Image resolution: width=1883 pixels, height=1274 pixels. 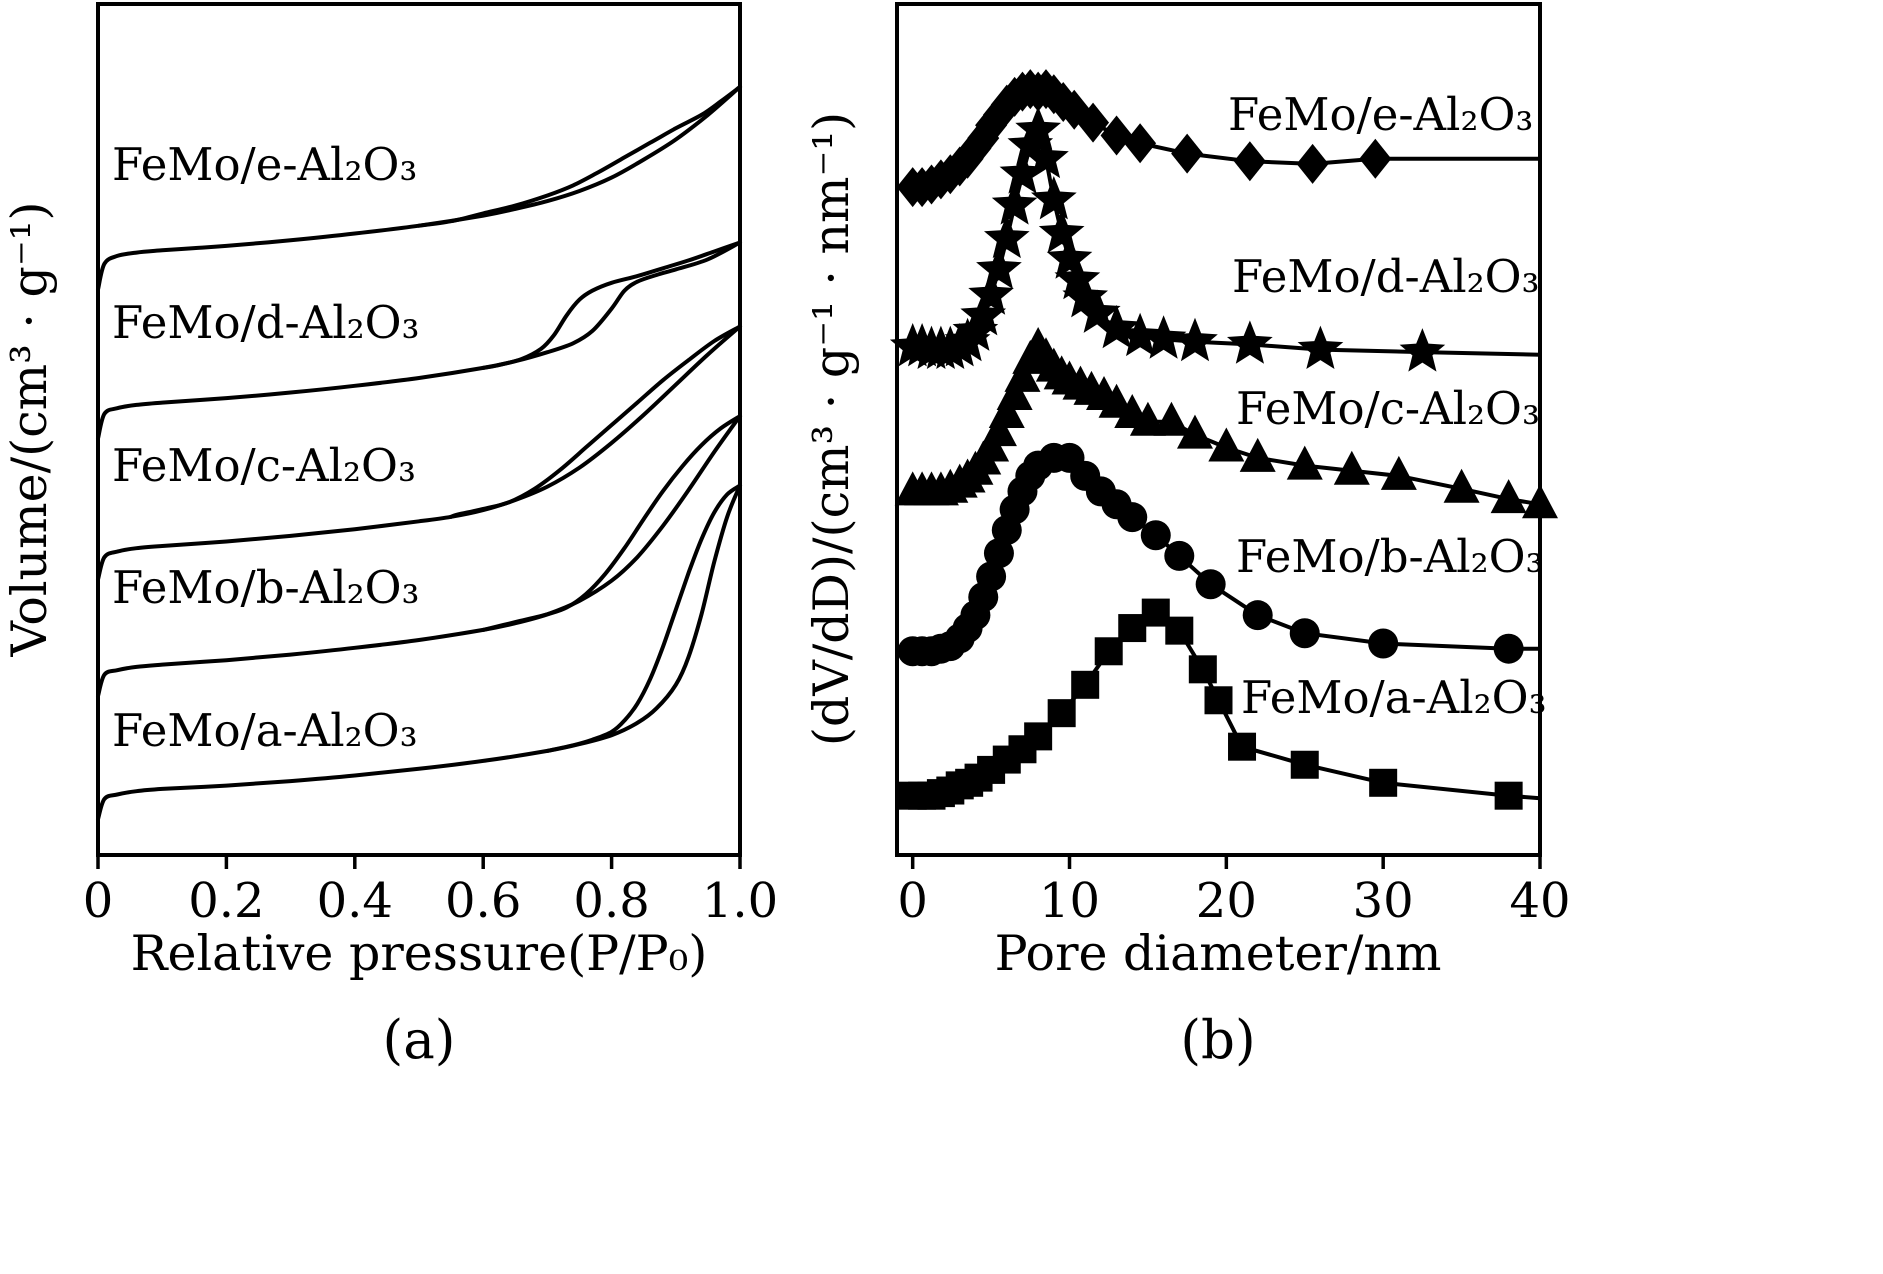 What do you see at coordinates (831, 429) in the screenshot?
I see `panel-b-y-axis-title: (dV/dD)/(cm³ · g⁻¹ · nm⁻¹)` at bounding box center [831, 429].